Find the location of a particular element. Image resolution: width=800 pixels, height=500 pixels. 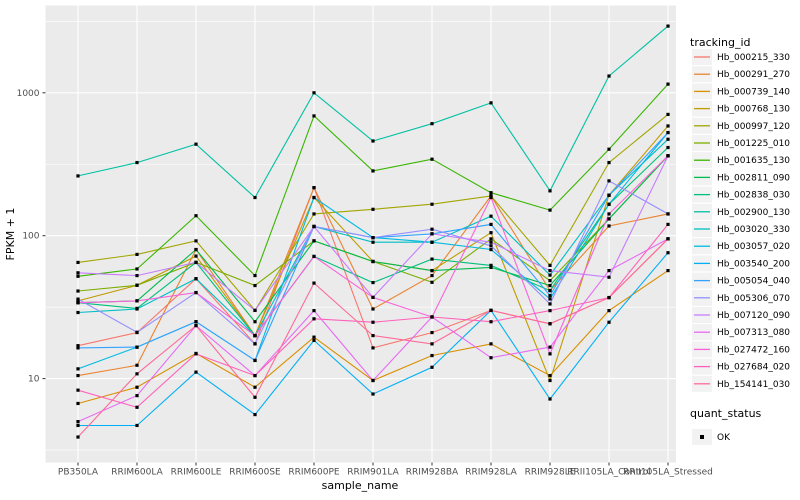

legend-item: Hb_000215_330 is located at coordinates (741, 57).